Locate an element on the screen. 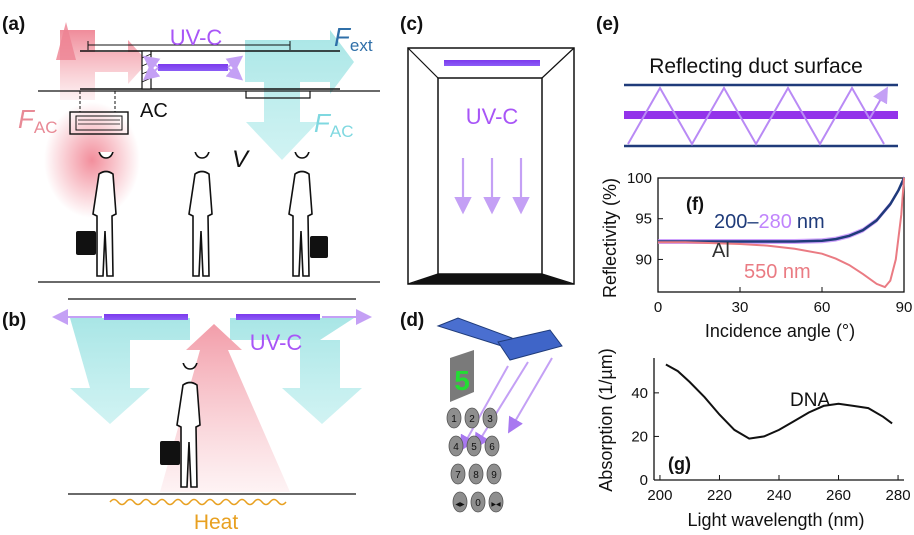 Image resolution: width=914 pixels, height=535 pixels. panel-label-b: (b) is located at coordinates (14, 320).